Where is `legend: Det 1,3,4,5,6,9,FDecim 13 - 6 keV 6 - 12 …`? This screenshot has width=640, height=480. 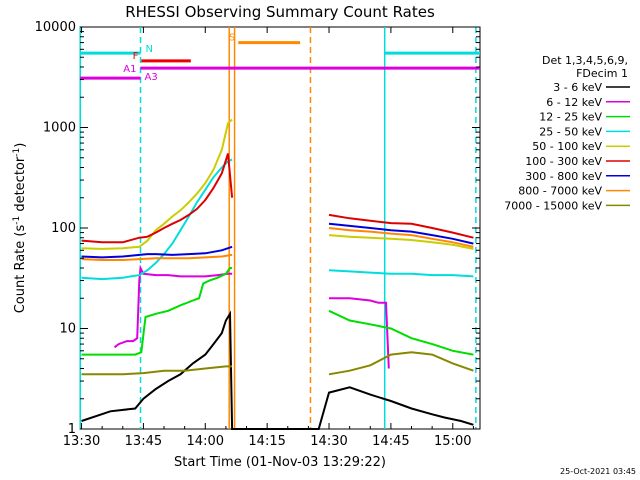 legend: Det 1,3,4,5,6,9,FDecim 13 - 6 keV 6 - 12 … is located at coordinates (567, 133).